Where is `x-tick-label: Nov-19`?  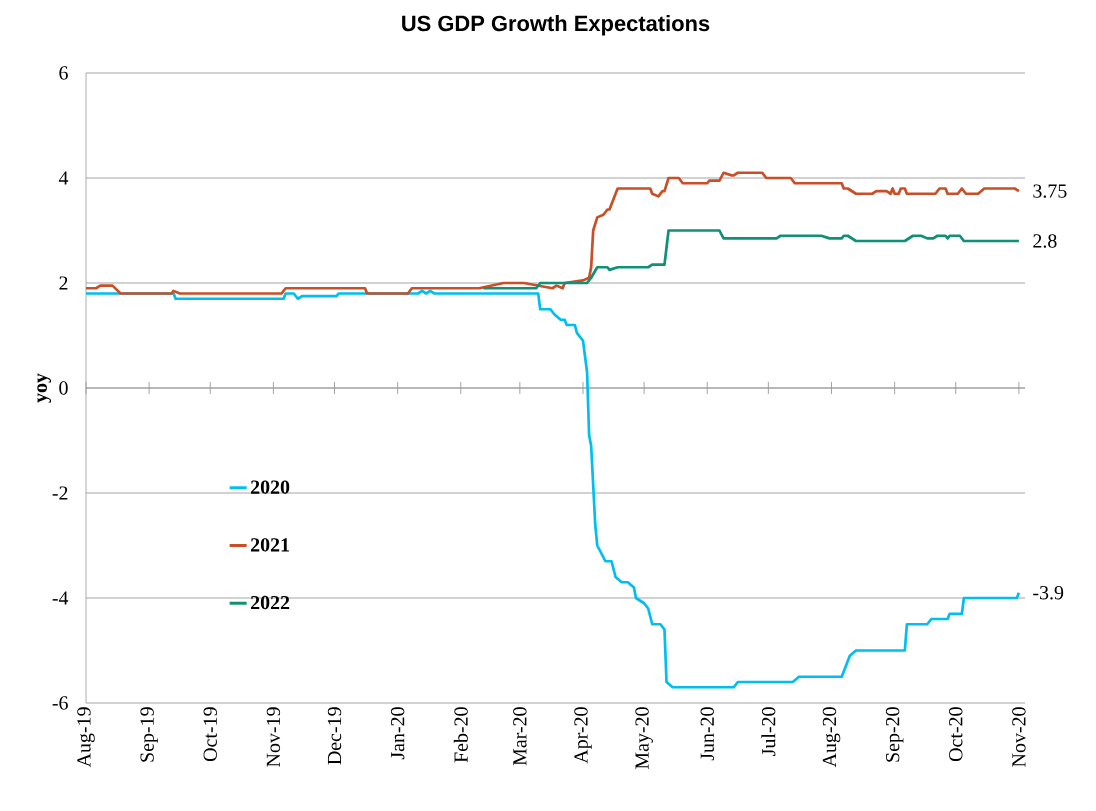
x-tick-label: Nov-19 is located at coordinates (273, 737).